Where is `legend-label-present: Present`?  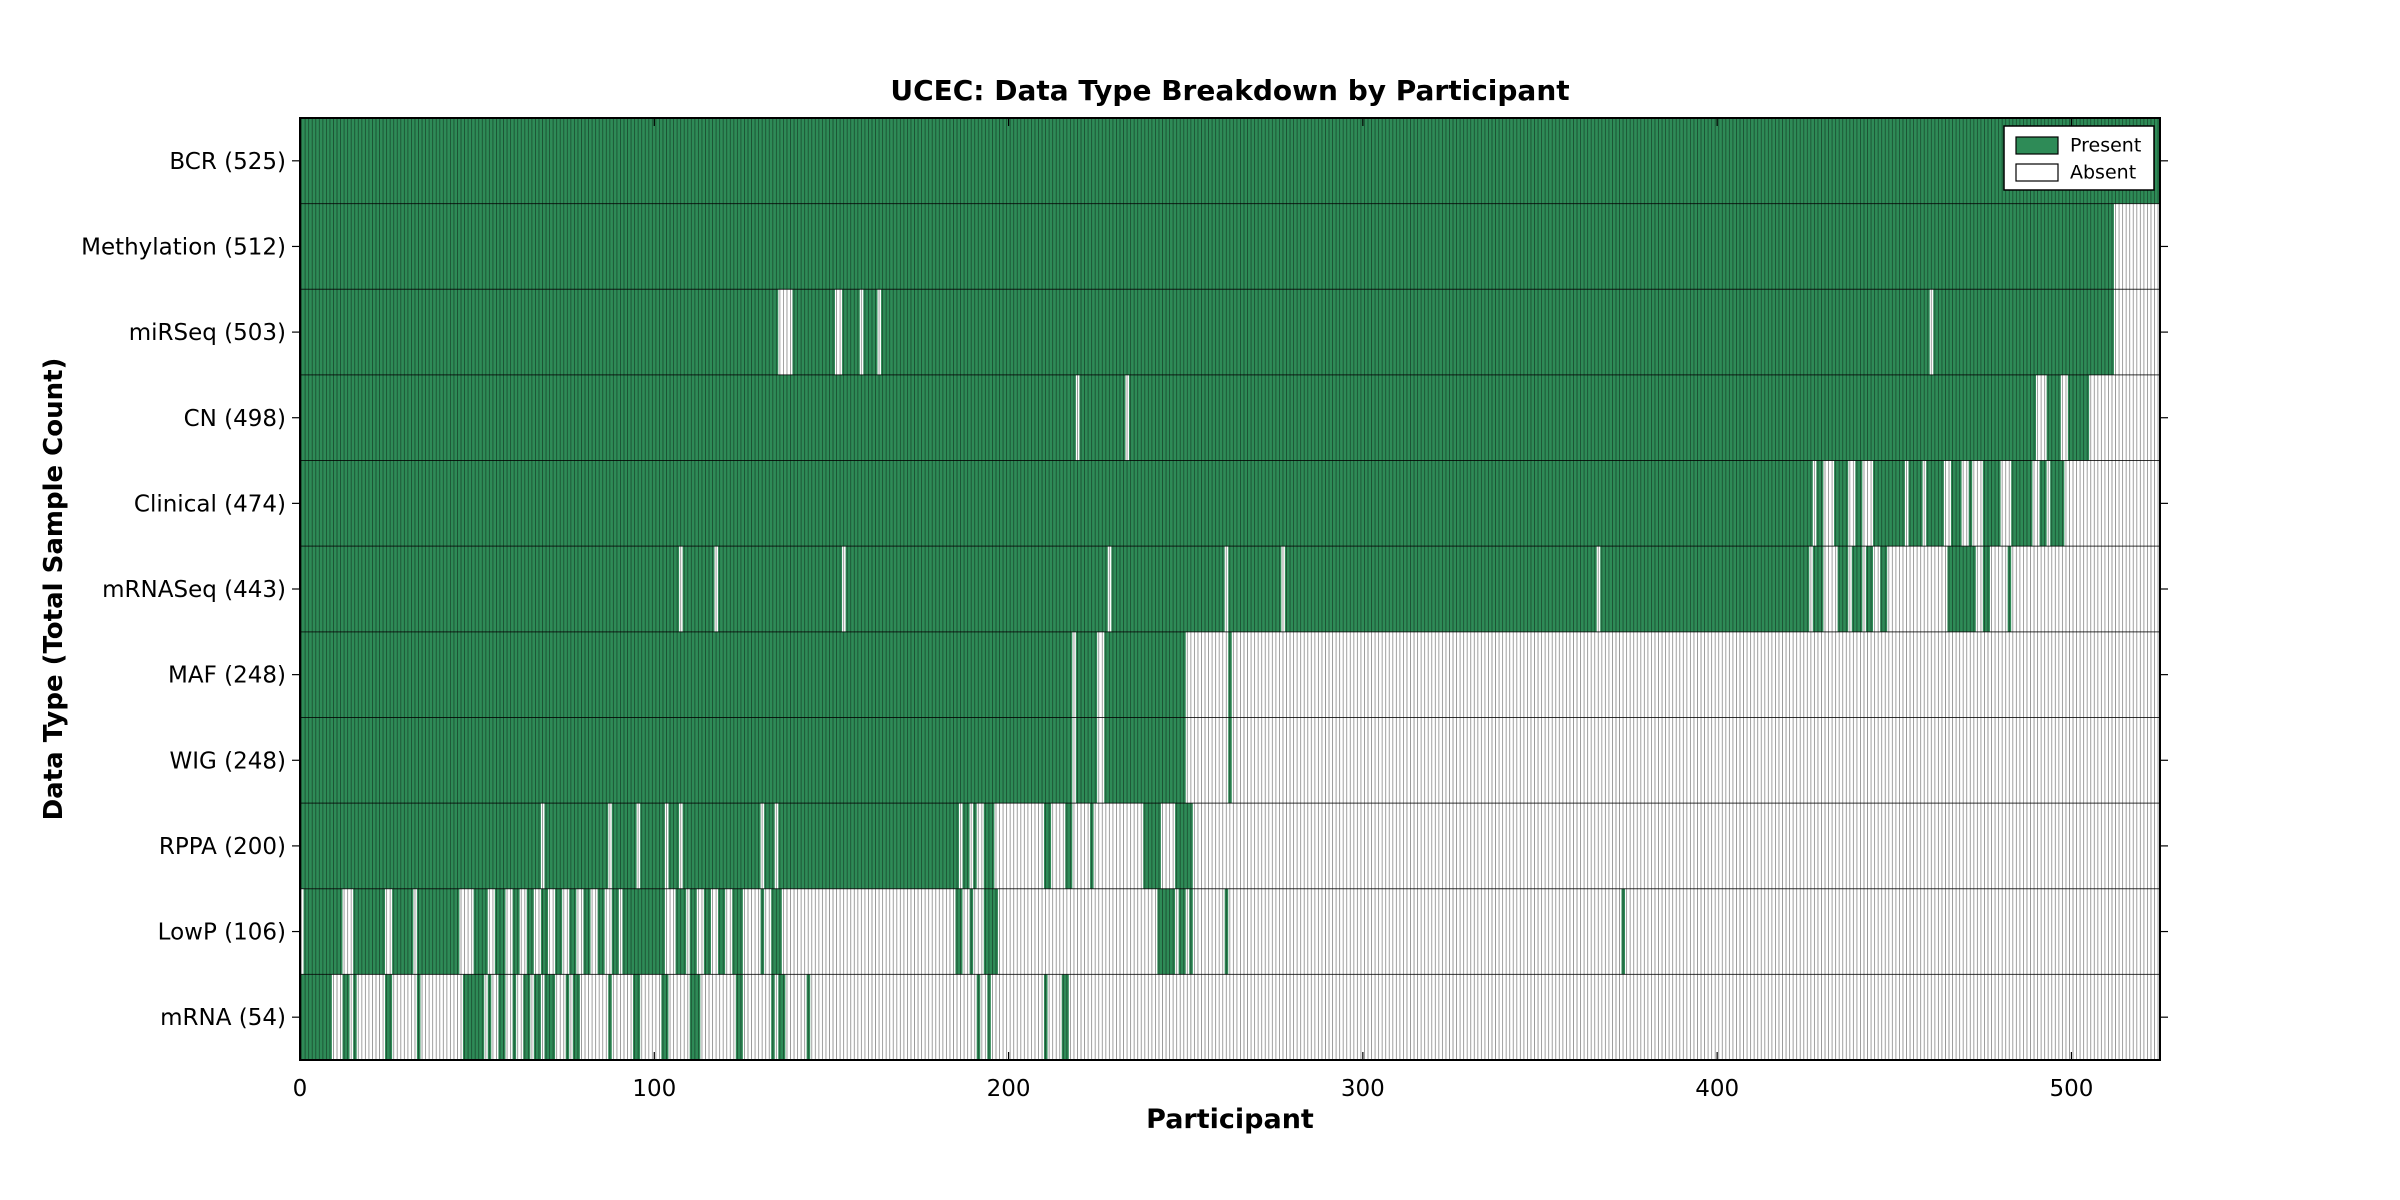 legend-label-present: Present is located at coordinates (2105, 146).